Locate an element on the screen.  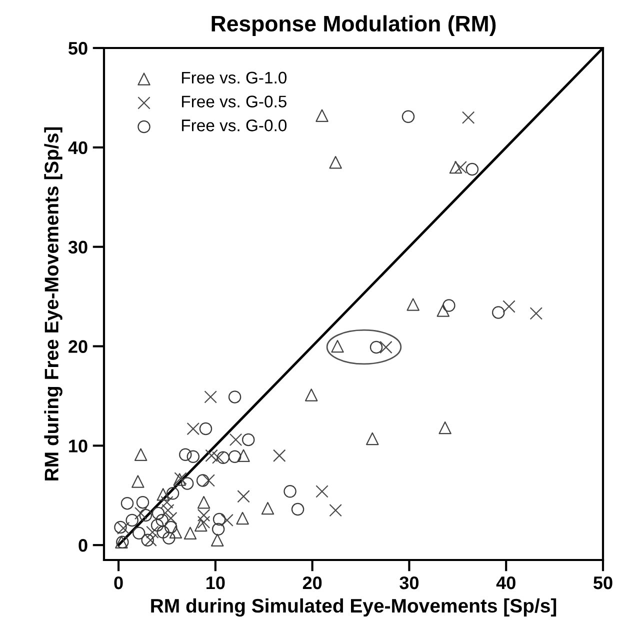
x-tick-label: 10 is located at coordinates (215, 583).